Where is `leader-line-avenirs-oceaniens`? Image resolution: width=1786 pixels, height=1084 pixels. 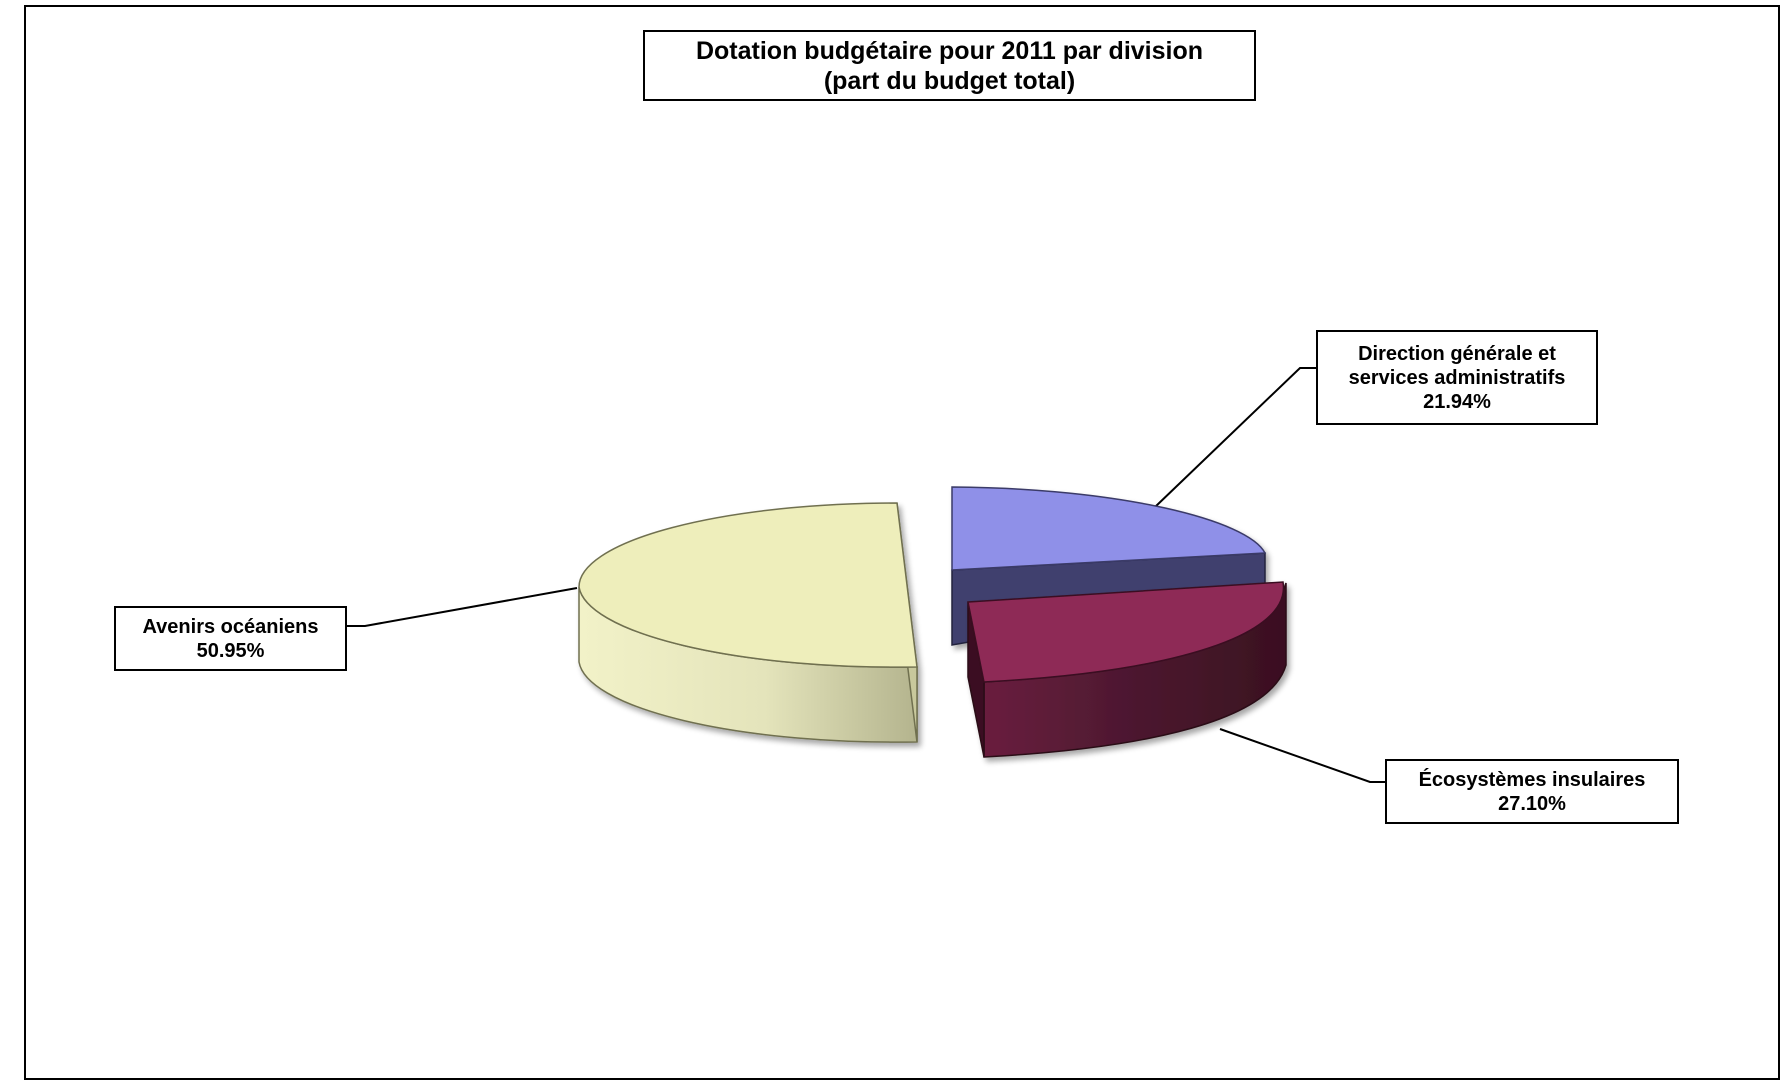
leader-line-avenirs-oceaniens is located at coordinates (462, 607).